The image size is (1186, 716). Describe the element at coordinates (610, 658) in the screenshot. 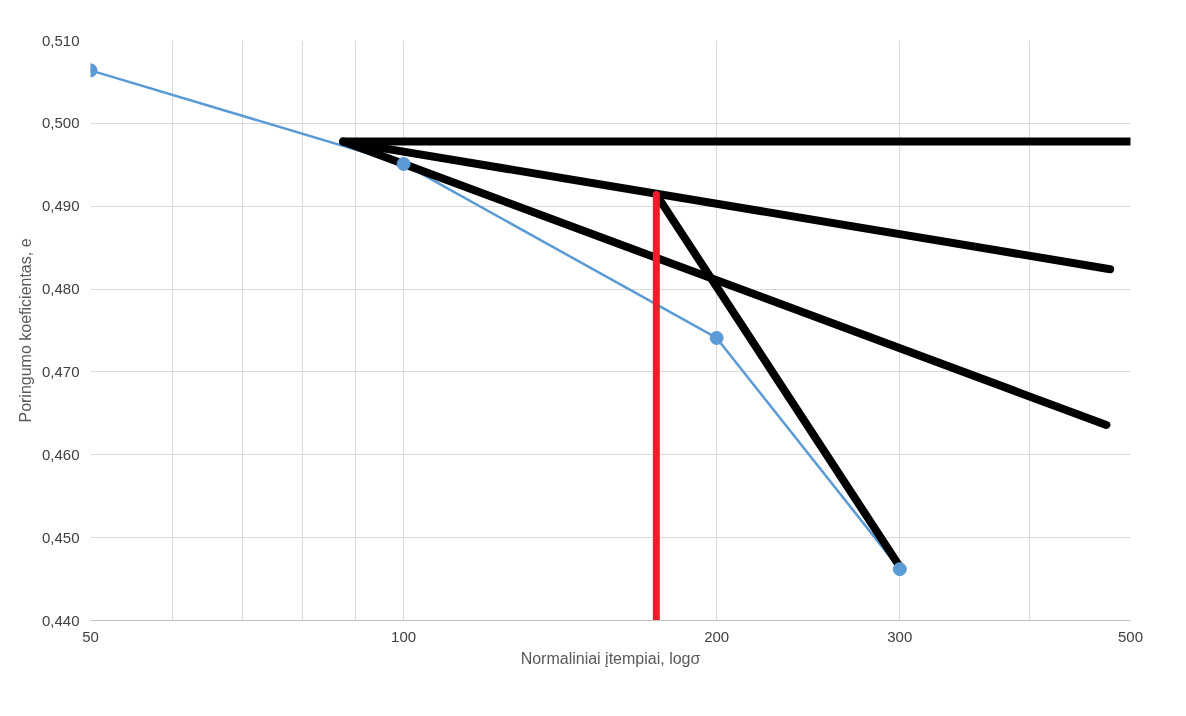

I see `x-axis-title: Normaliniai įtempiai, logσ` at that location.